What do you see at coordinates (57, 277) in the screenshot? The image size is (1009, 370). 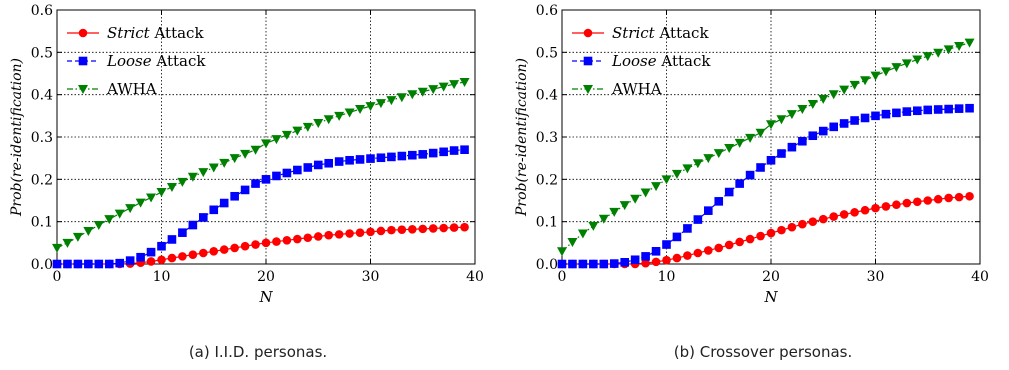 I see `x-tick-label: 0` at bounding box center [57, 277].